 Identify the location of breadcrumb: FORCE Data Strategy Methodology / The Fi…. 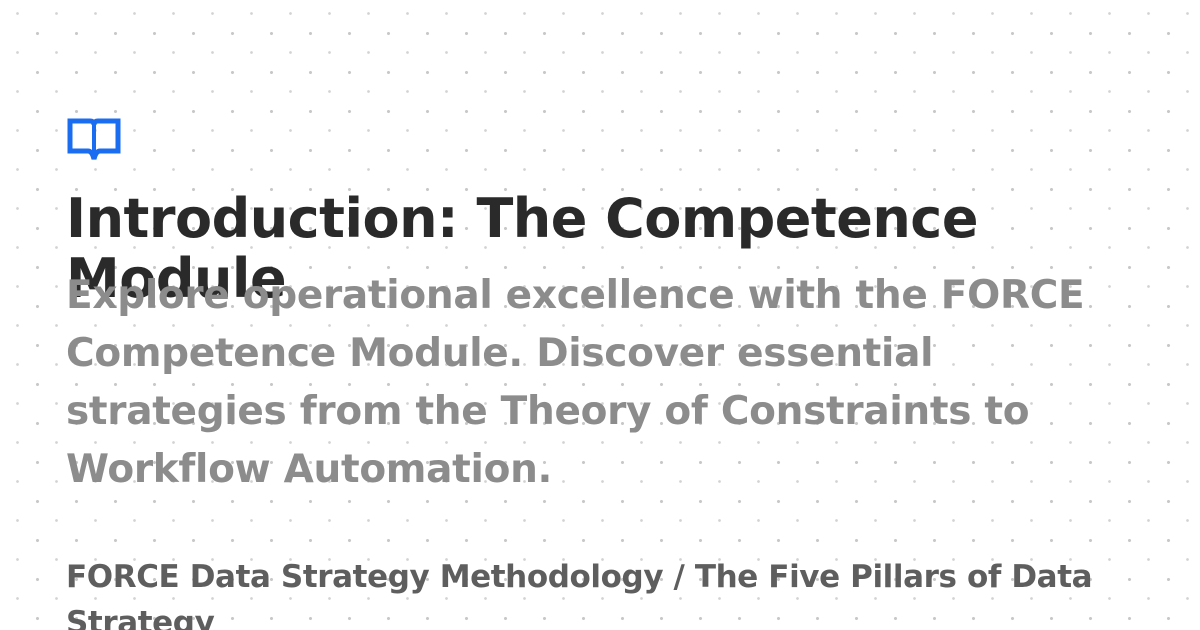
(579, 594).